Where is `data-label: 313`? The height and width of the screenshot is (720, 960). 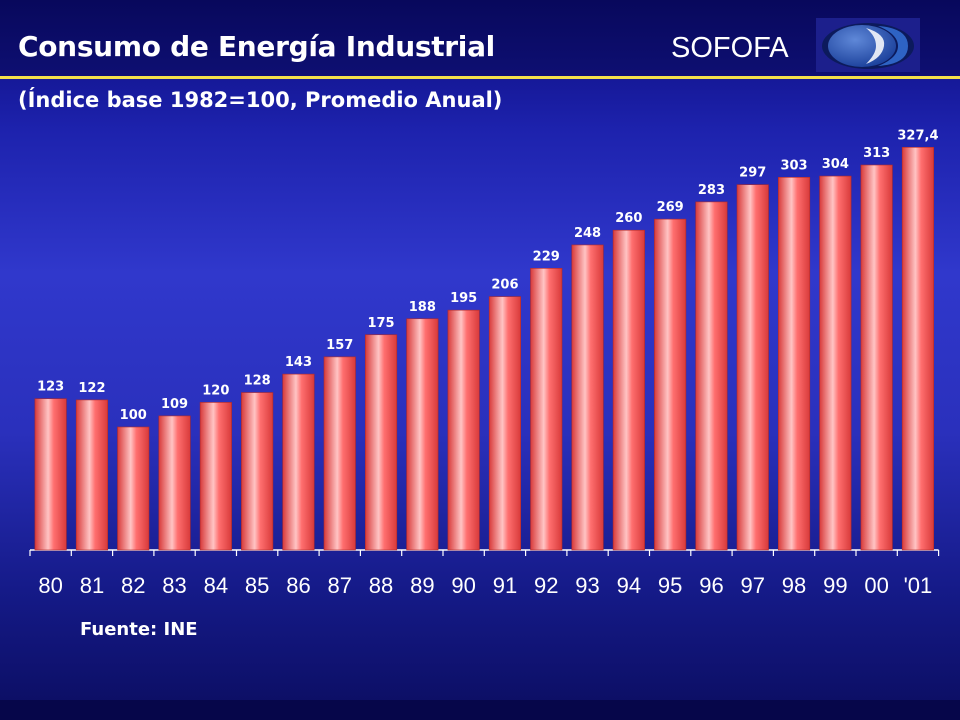 data-label: 313 is located at coordinates (876, 153).